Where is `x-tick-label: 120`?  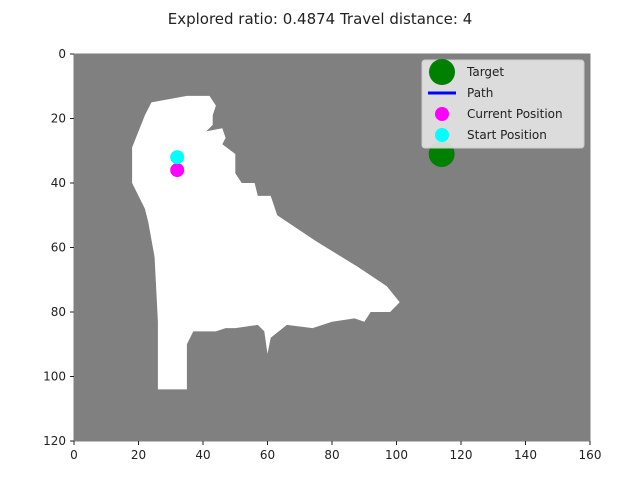 x-tick-label: 120 is located at coordinates (461, 455).